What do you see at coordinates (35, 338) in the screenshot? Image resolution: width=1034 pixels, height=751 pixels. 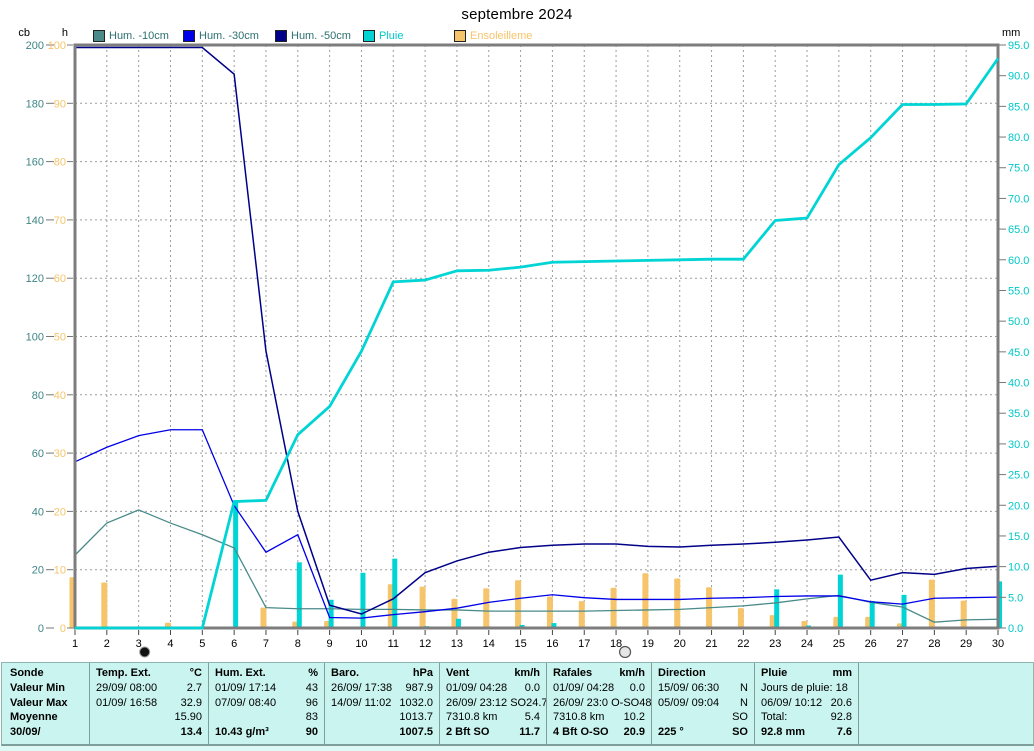 I see `svg-text: 100` at bounding box center [35, 338].